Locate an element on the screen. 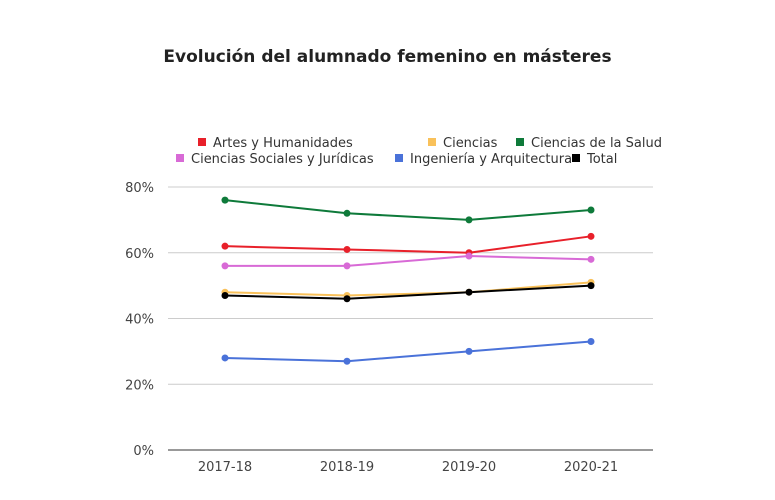 This screenshot has height=500, width=775. legend-item: Total is located at coordinates (594, 159).